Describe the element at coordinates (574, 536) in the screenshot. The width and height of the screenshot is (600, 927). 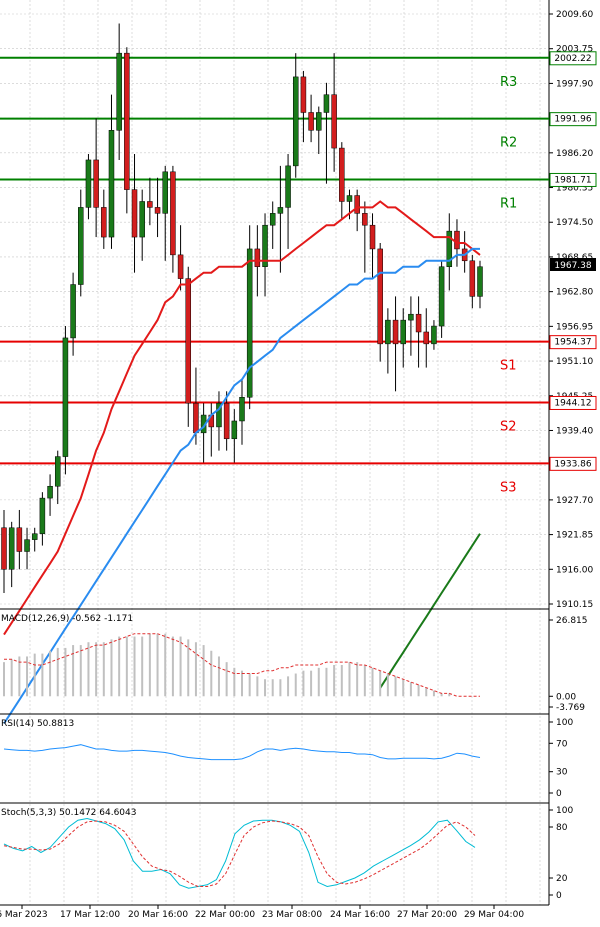
I see `price-tick-label: 1921.85` at that location.